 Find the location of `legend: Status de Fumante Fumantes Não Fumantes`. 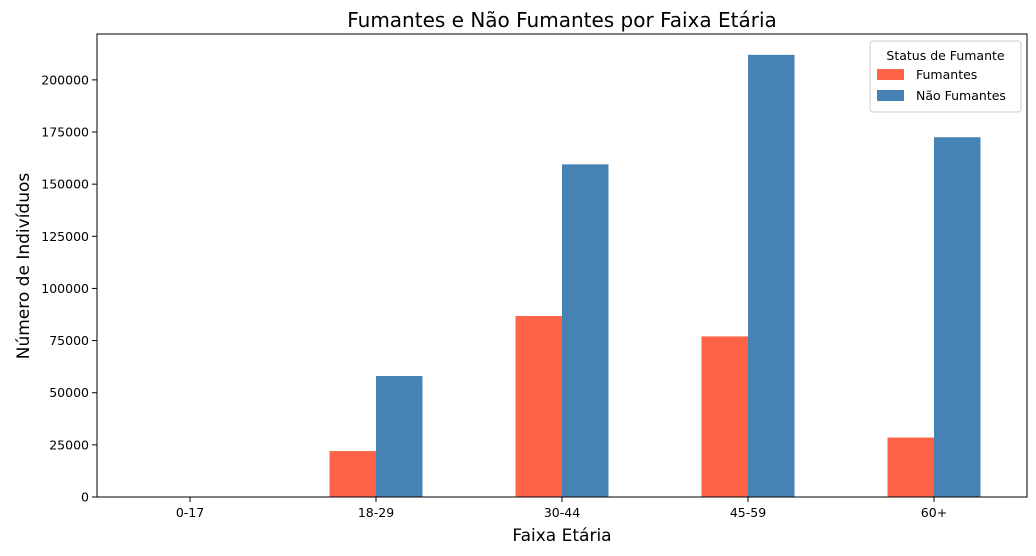

legend: Status de Fumante Fumantes Não Fumantes is located at coordinates (945, 76).